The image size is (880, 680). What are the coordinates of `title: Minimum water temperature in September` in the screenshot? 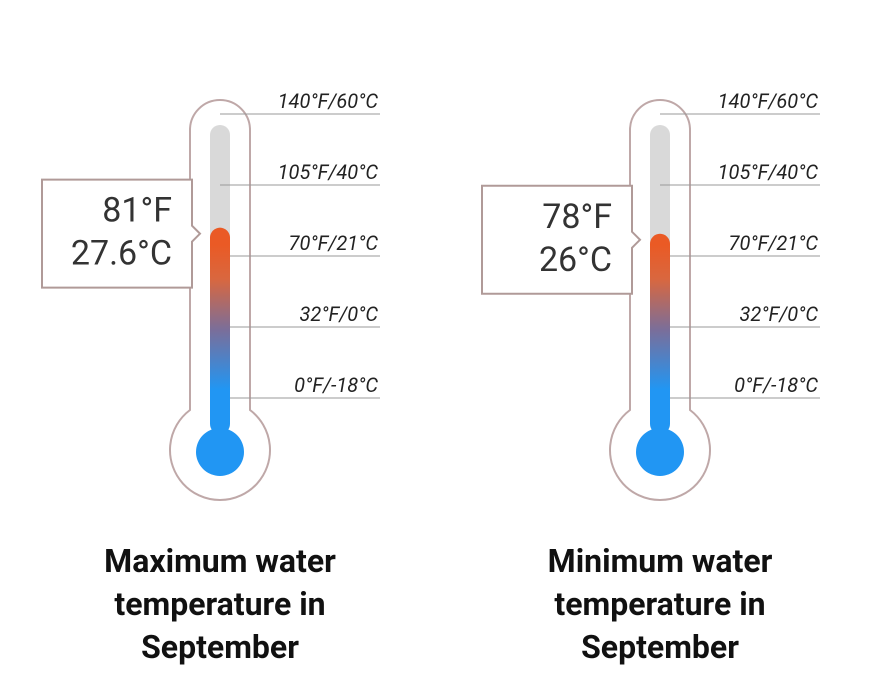 It's located at (660, 604).